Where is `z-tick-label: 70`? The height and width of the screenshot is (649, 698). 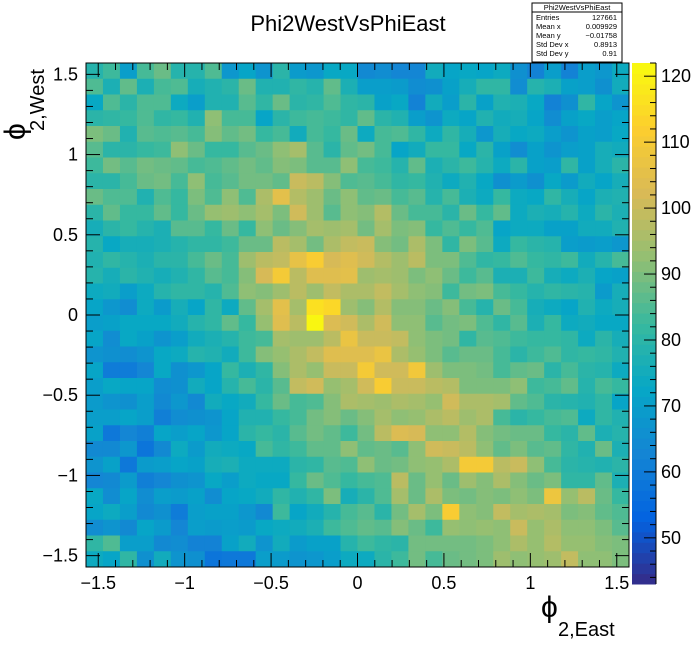 z-tick-label: 70 is located at coordinates (671, 406).